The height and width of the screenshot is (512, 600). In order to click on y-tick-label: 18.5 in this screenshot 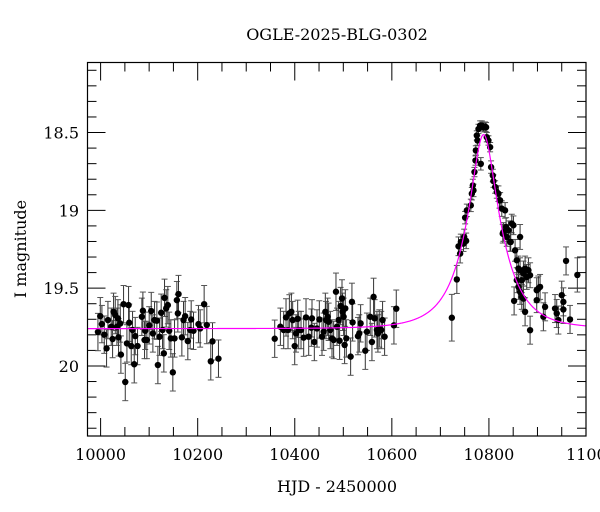, I will do `click(61, 133)`.